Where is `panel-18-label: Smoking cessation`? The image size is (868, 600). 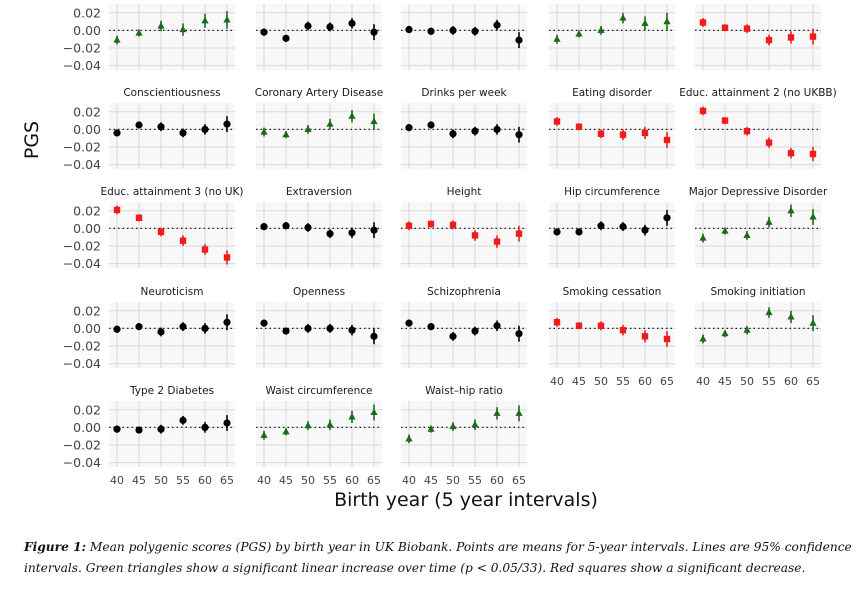
panel-18-label: Smoking cessation is located at coordinates (612, 292).